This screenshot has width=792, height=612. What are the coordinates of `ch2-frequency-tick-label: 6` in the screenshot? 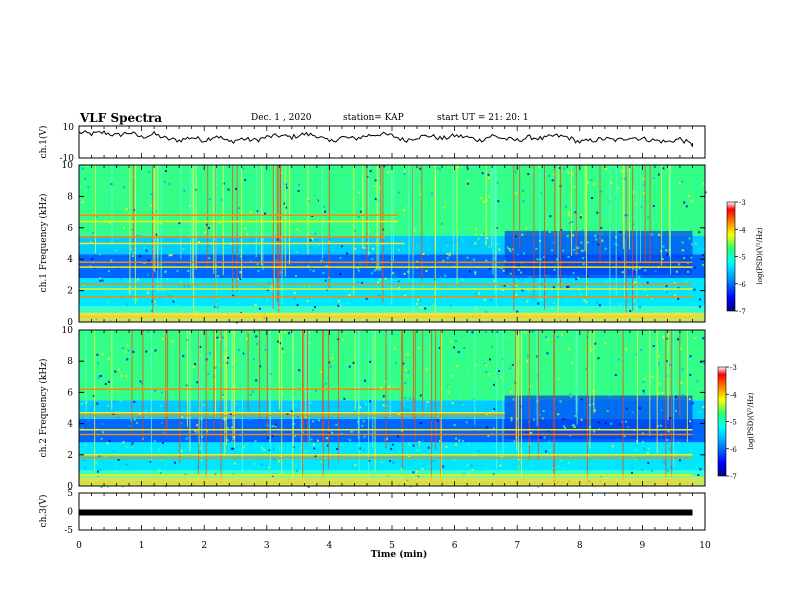 It's located at (70, 393).